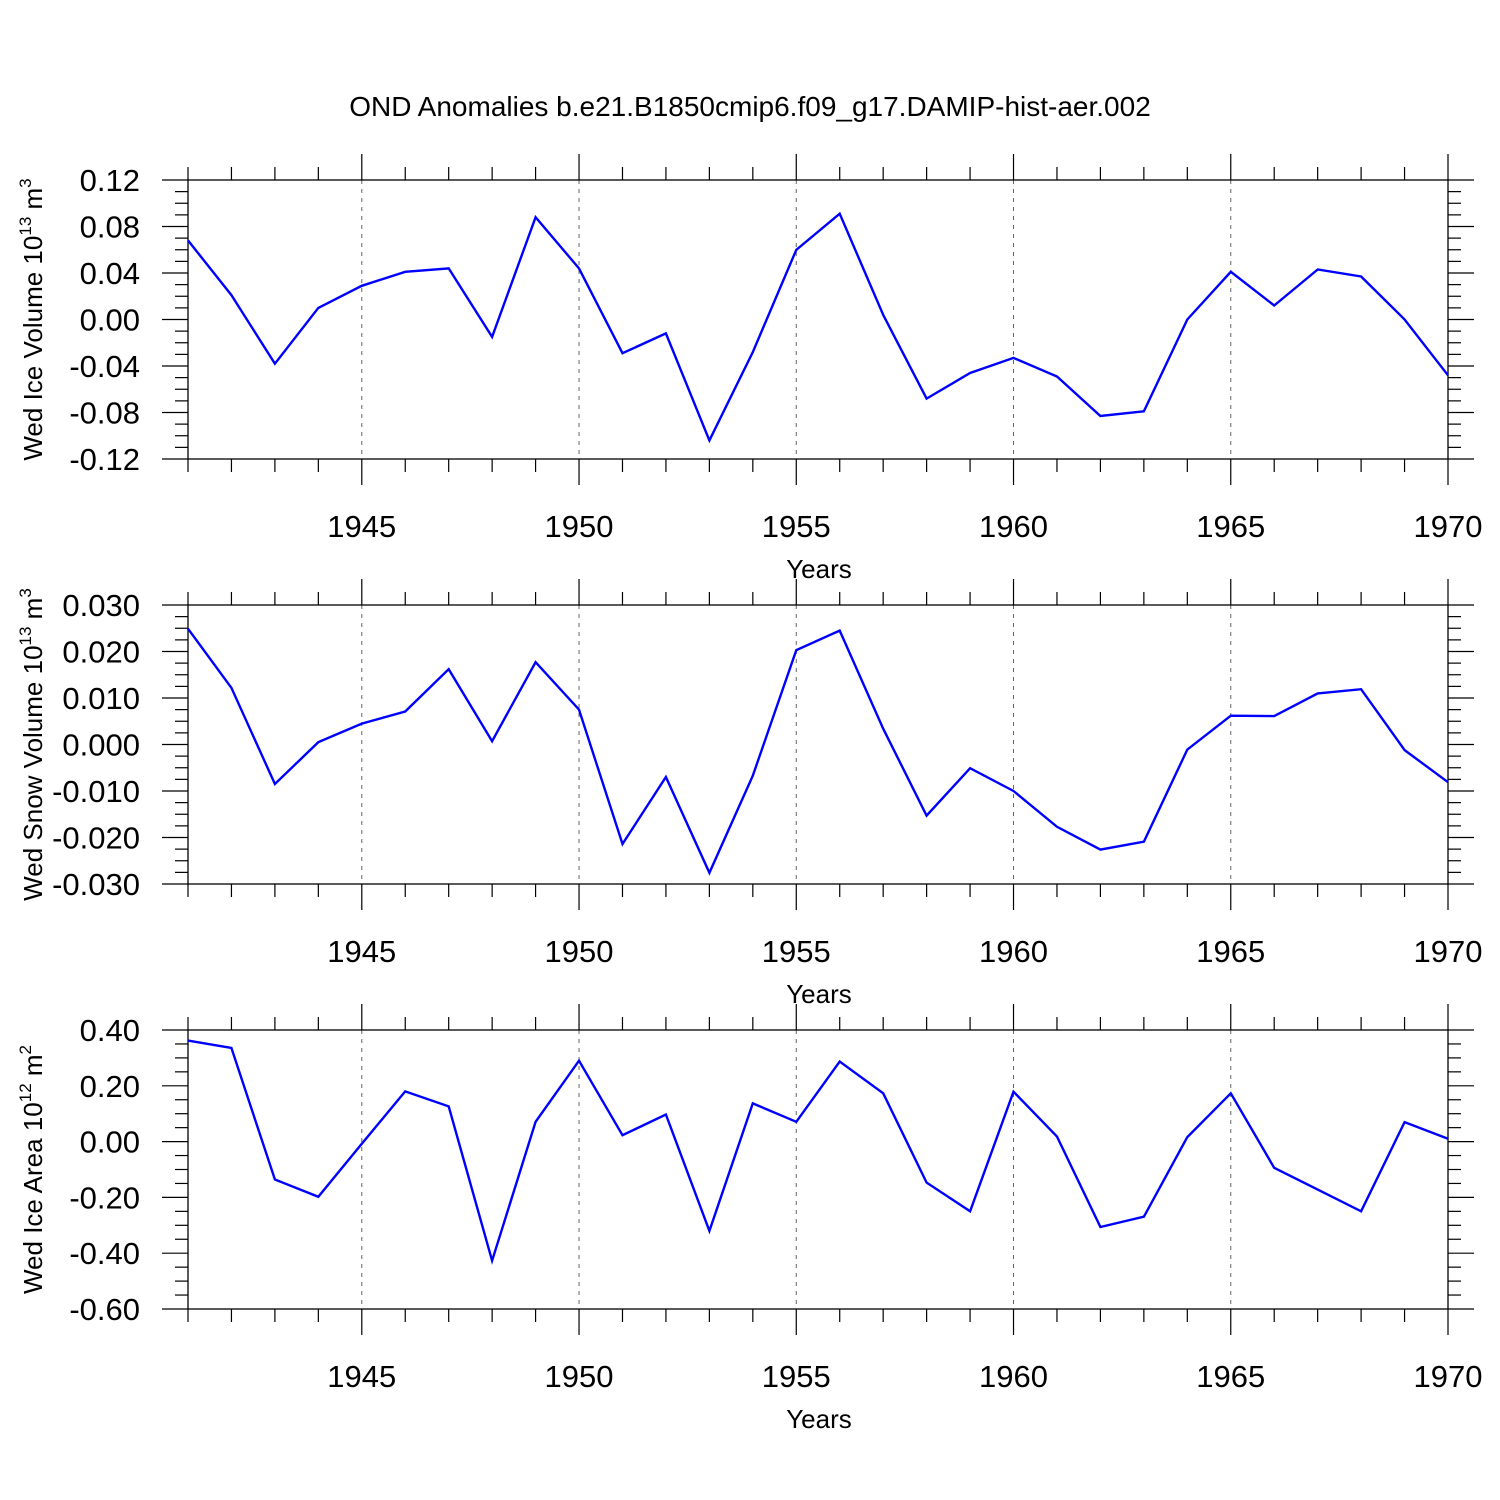  What do you see at coordinates (104, 366) in the screenshot?
I see `y-tick-label: -0.04` at bounding box center [104, 366].